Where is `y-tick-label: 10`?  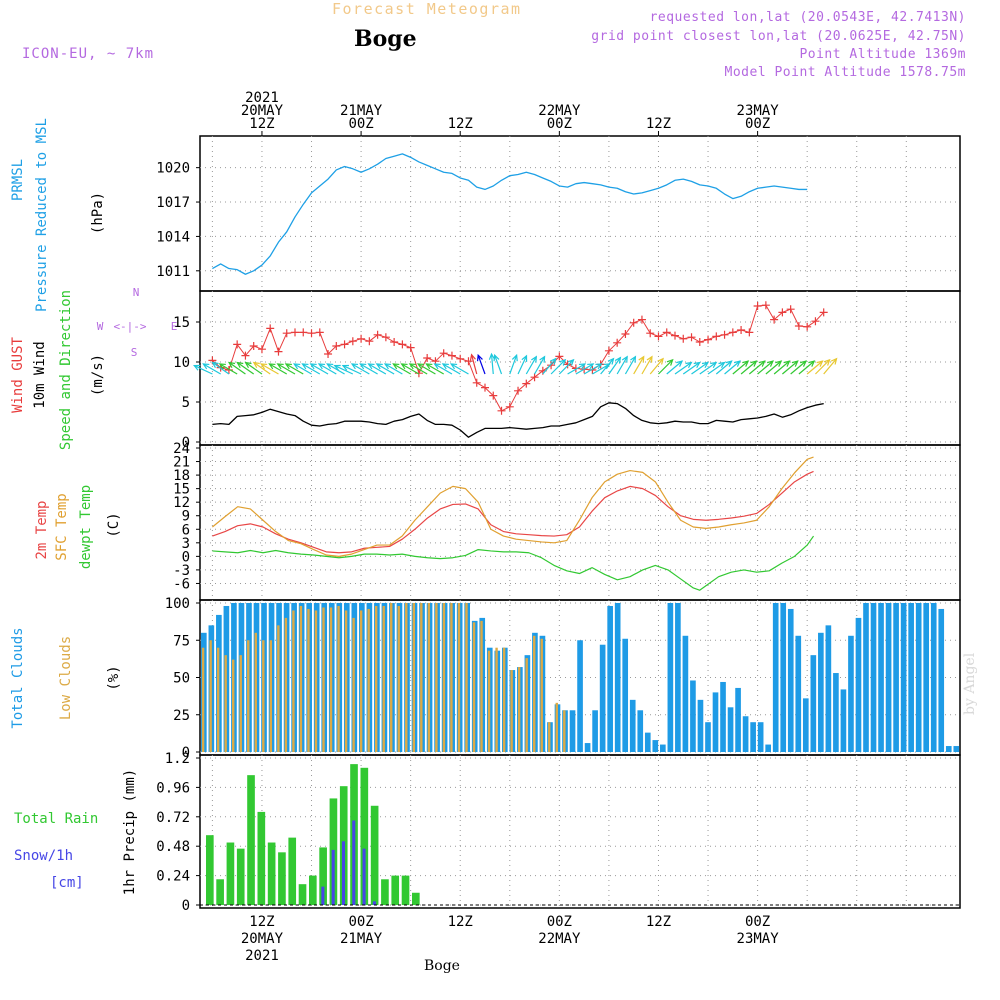 y-tick-label: 10 is located at coordinates (181, 363).